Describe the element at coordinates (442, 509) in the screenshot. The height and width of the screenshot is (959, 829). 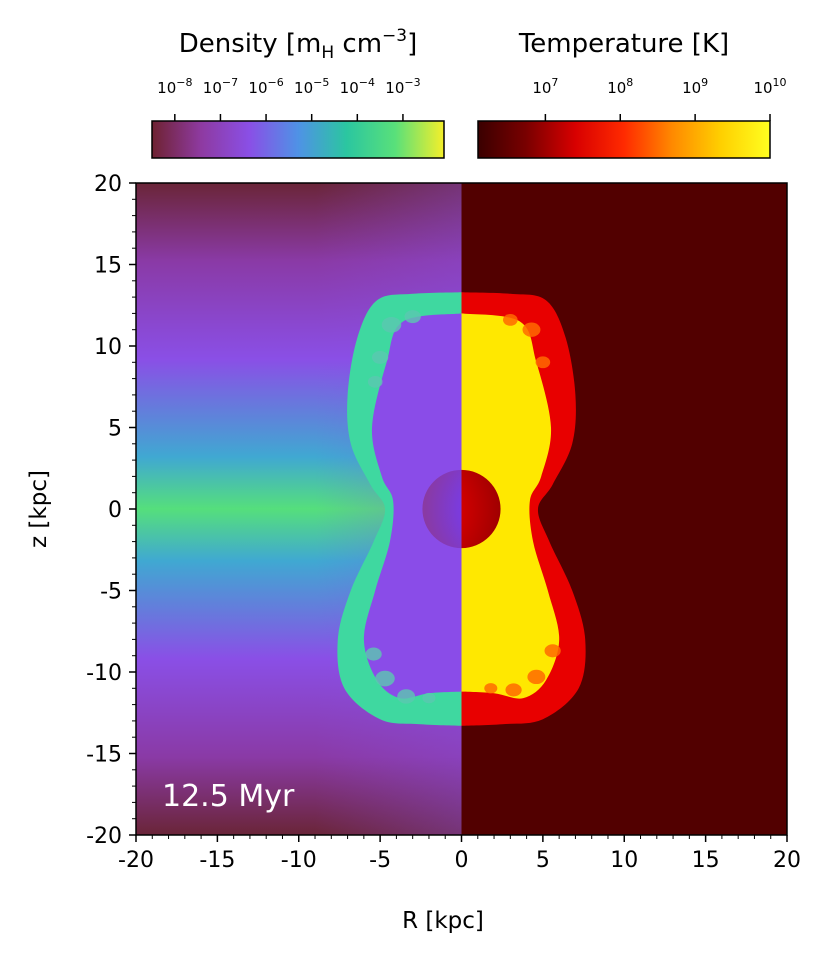
I see `density-core` at that location.